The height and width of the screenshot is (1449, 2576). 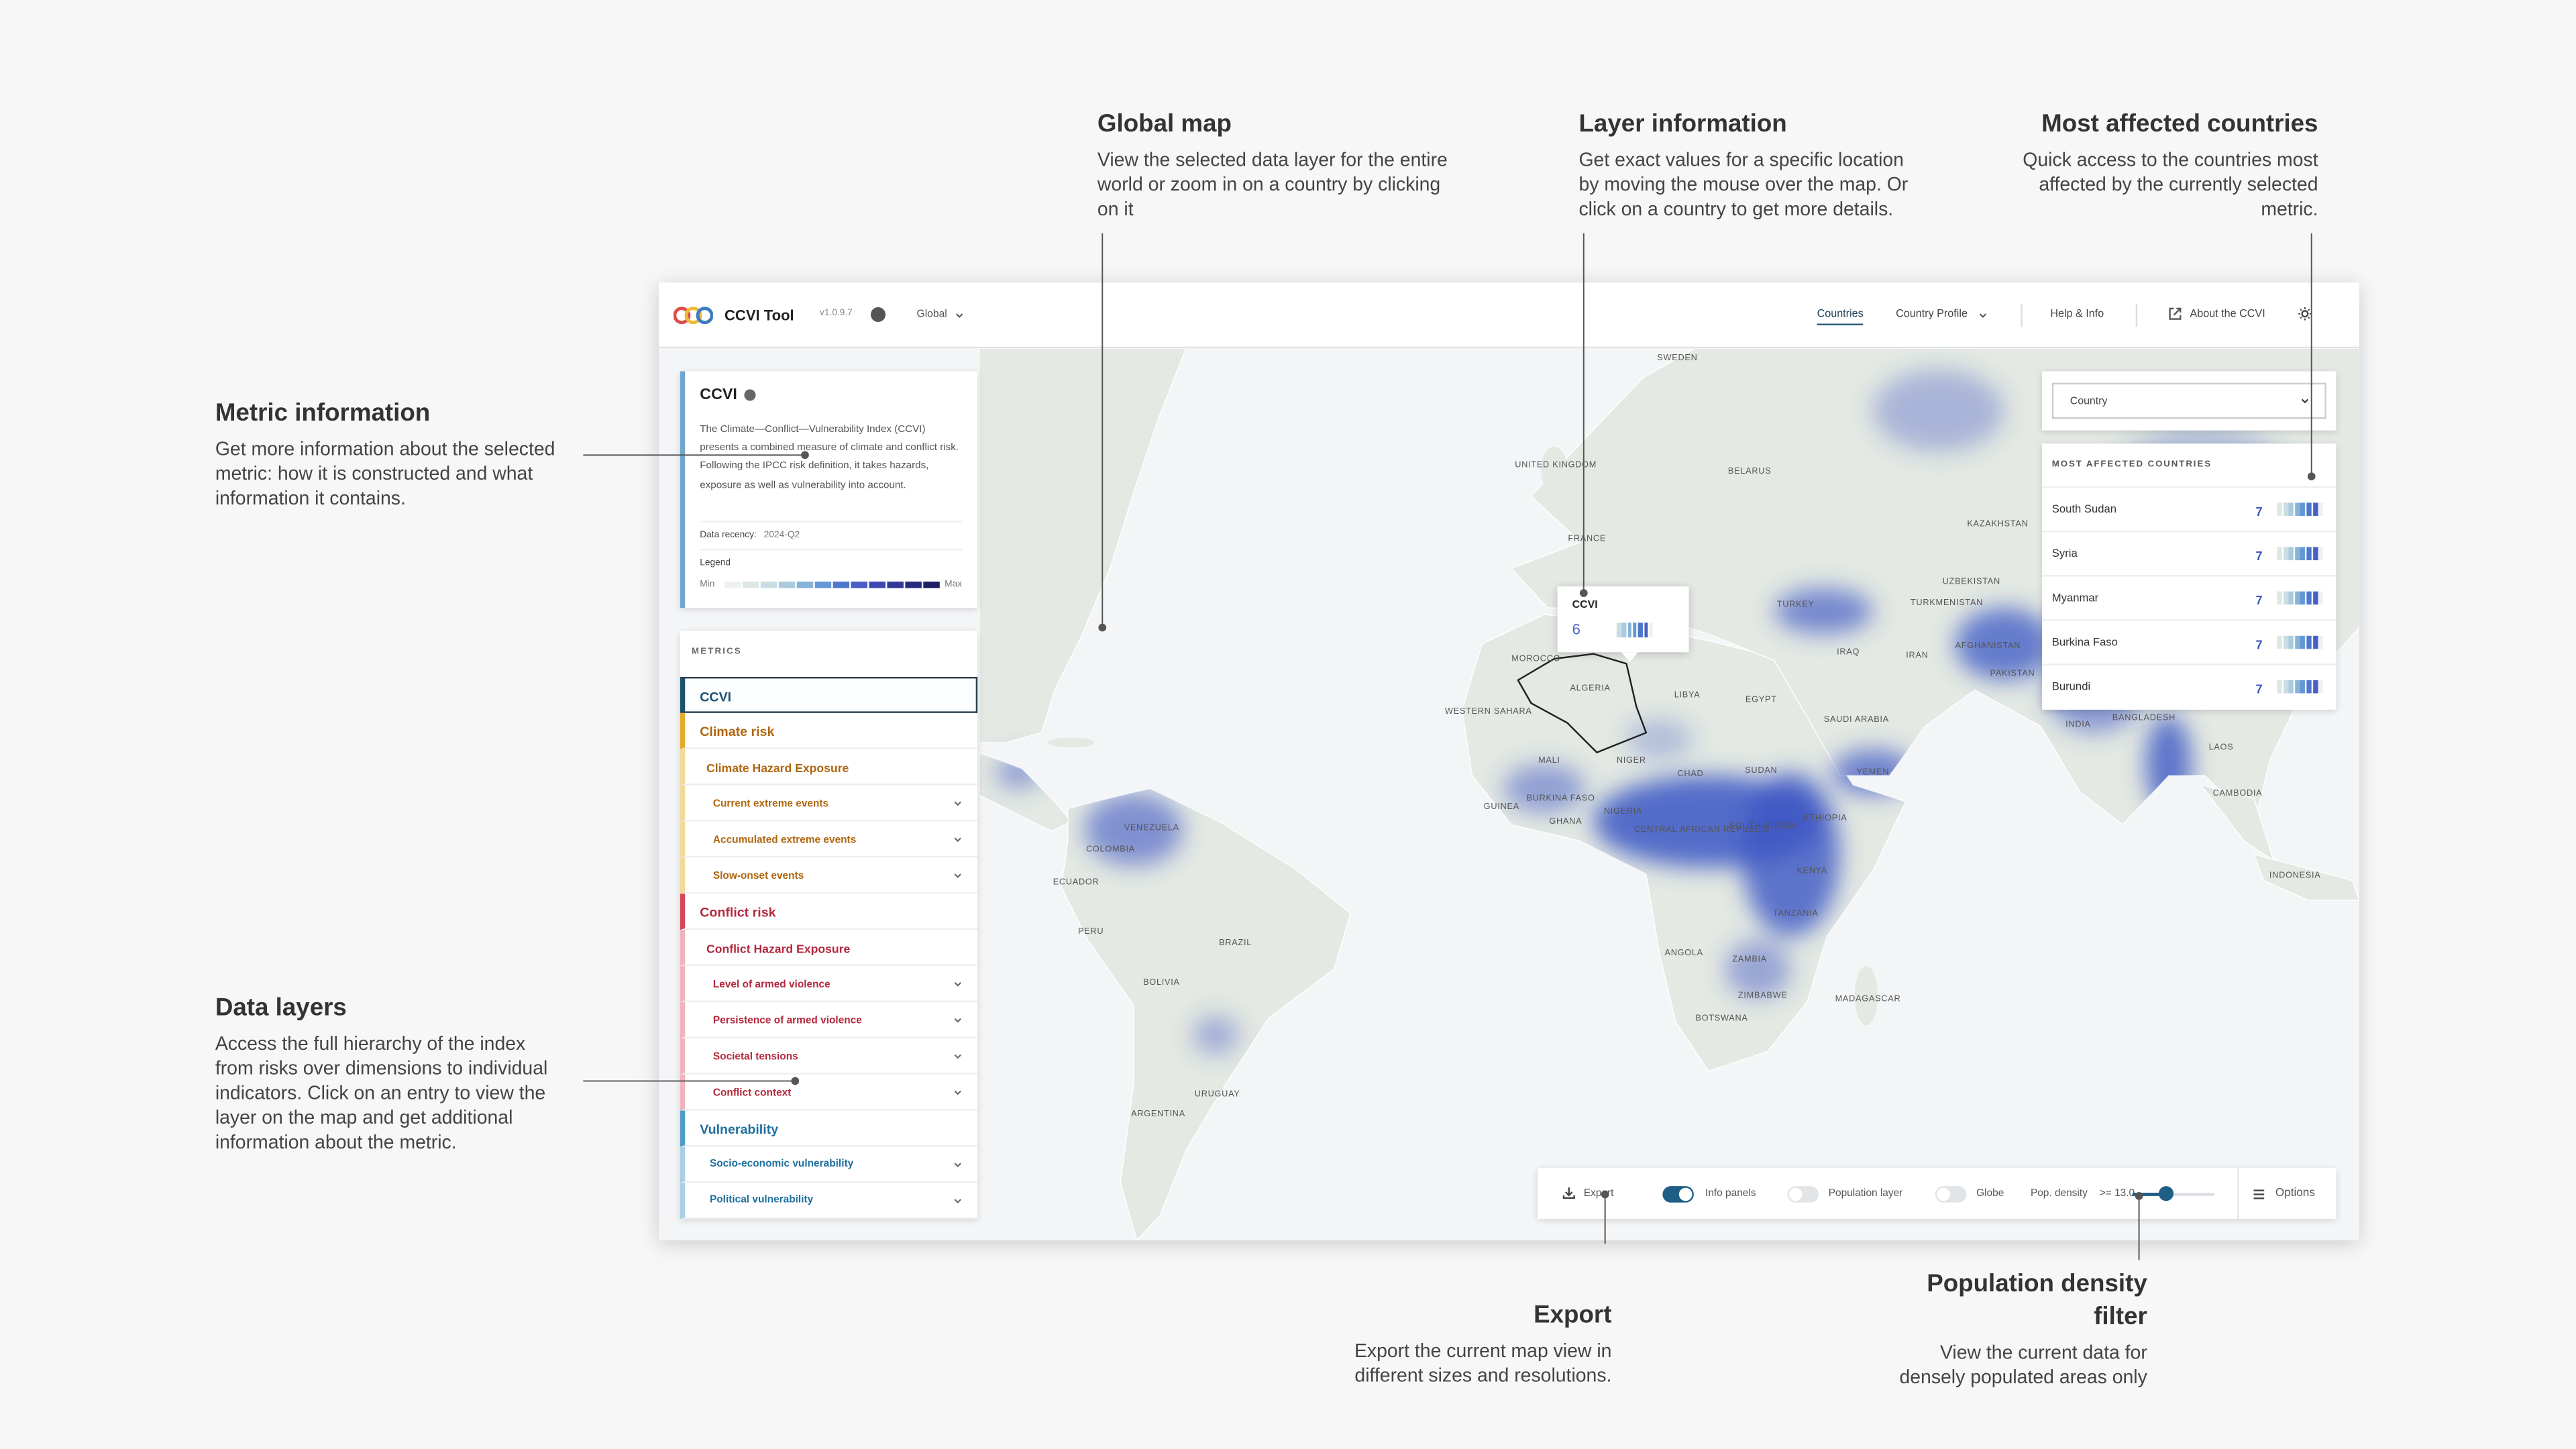 What do you see at coordinates (2166, 1193) in the screenshot?
I see `slider-knob` at bounding box center [2166, 1193].